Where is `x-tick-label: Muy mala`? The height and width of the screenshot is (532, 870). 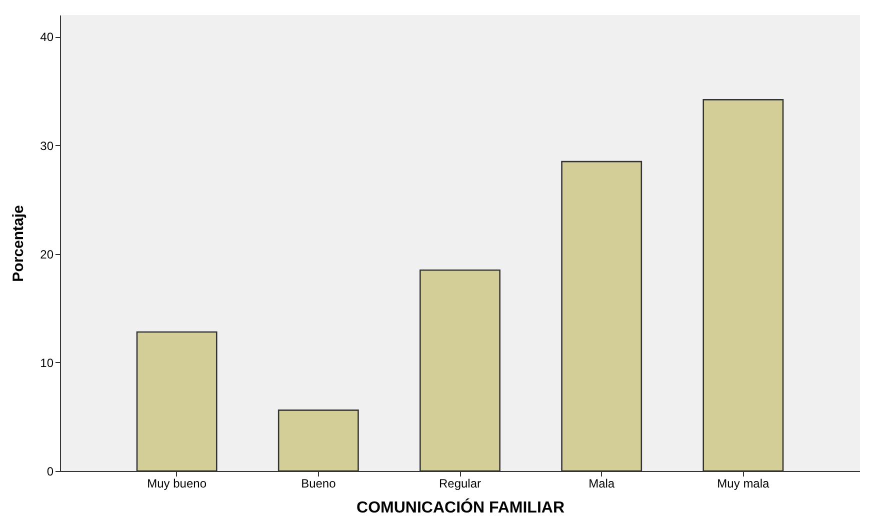
x-tick-label: Muy mala is located at coordinates (743, 483).